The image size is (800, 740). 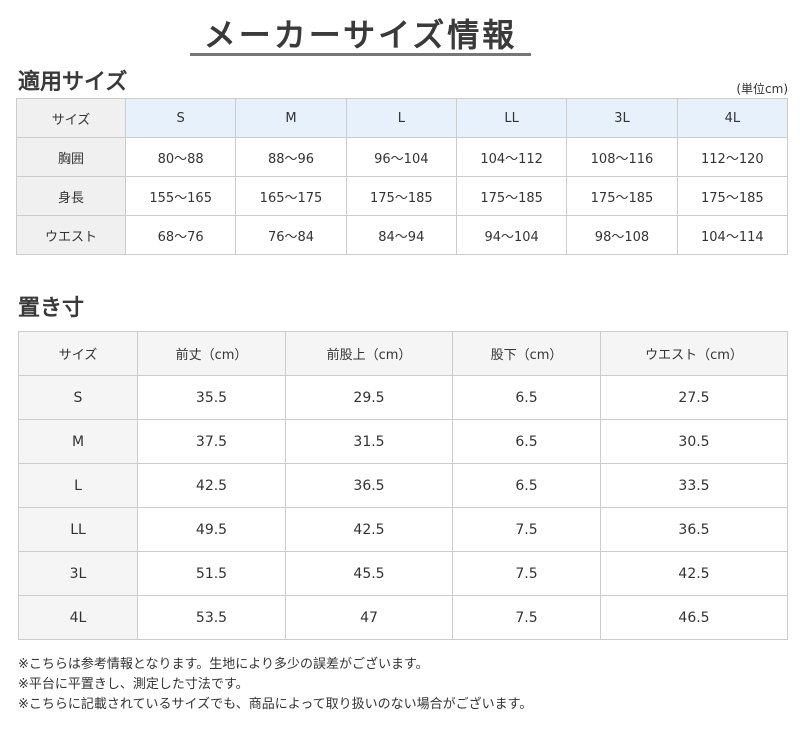 I want to click on column-header: 股下（cm）, so click(x=526, y=353).